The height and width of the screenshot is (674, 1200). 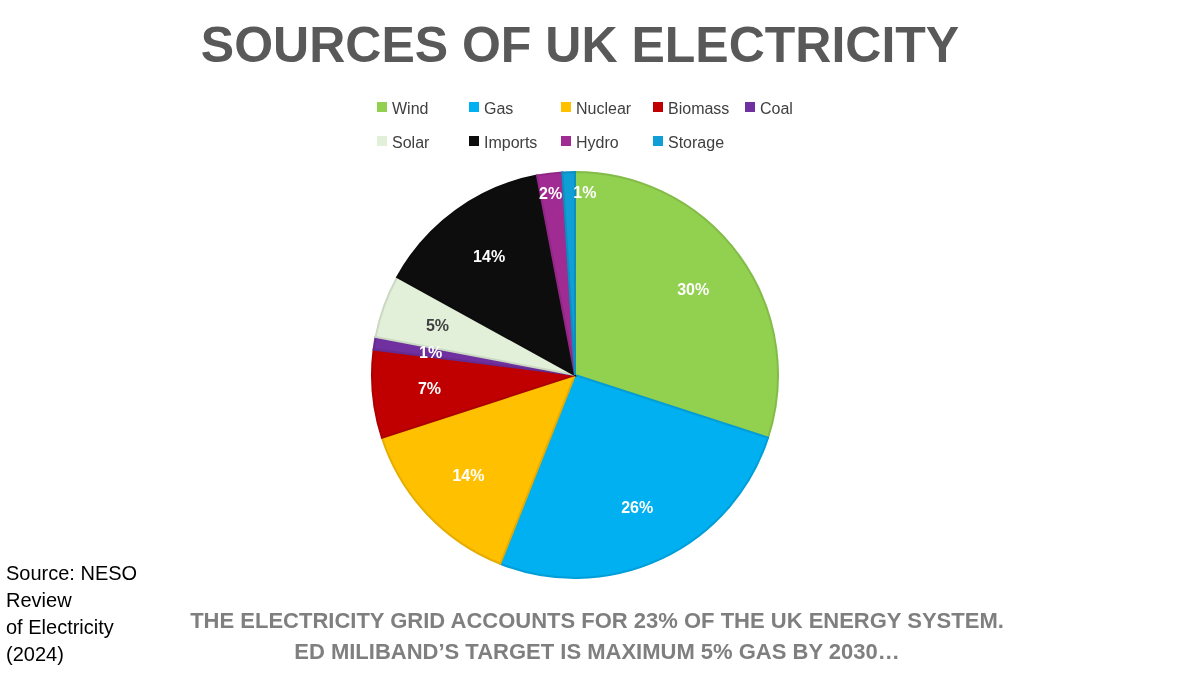 What do you see at coordinates (699, 108) in the screenshot?
I see `legend-label: Biomass` at bounding box center [699, 108].